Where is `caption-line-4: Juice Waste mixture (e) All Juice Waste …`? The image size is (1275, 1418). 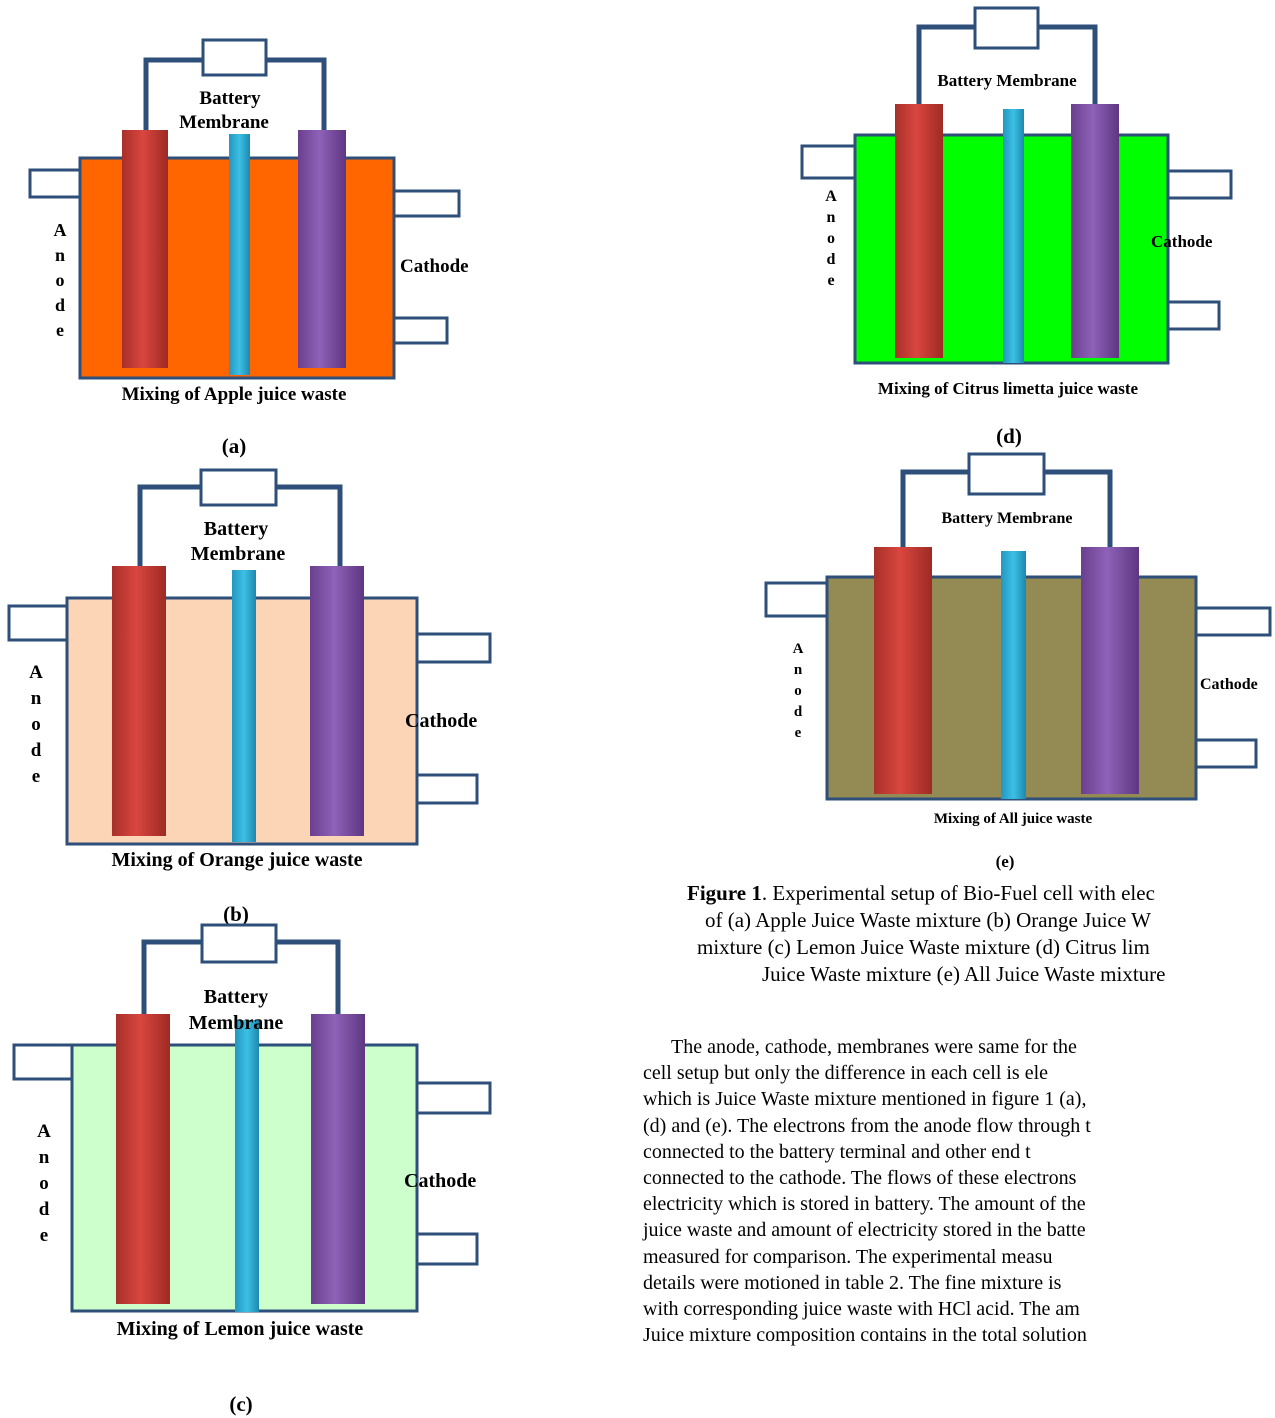 caption-line-4: Juice Waste mixture (e) All Juice Waste … is located at coordinates (964, 974).